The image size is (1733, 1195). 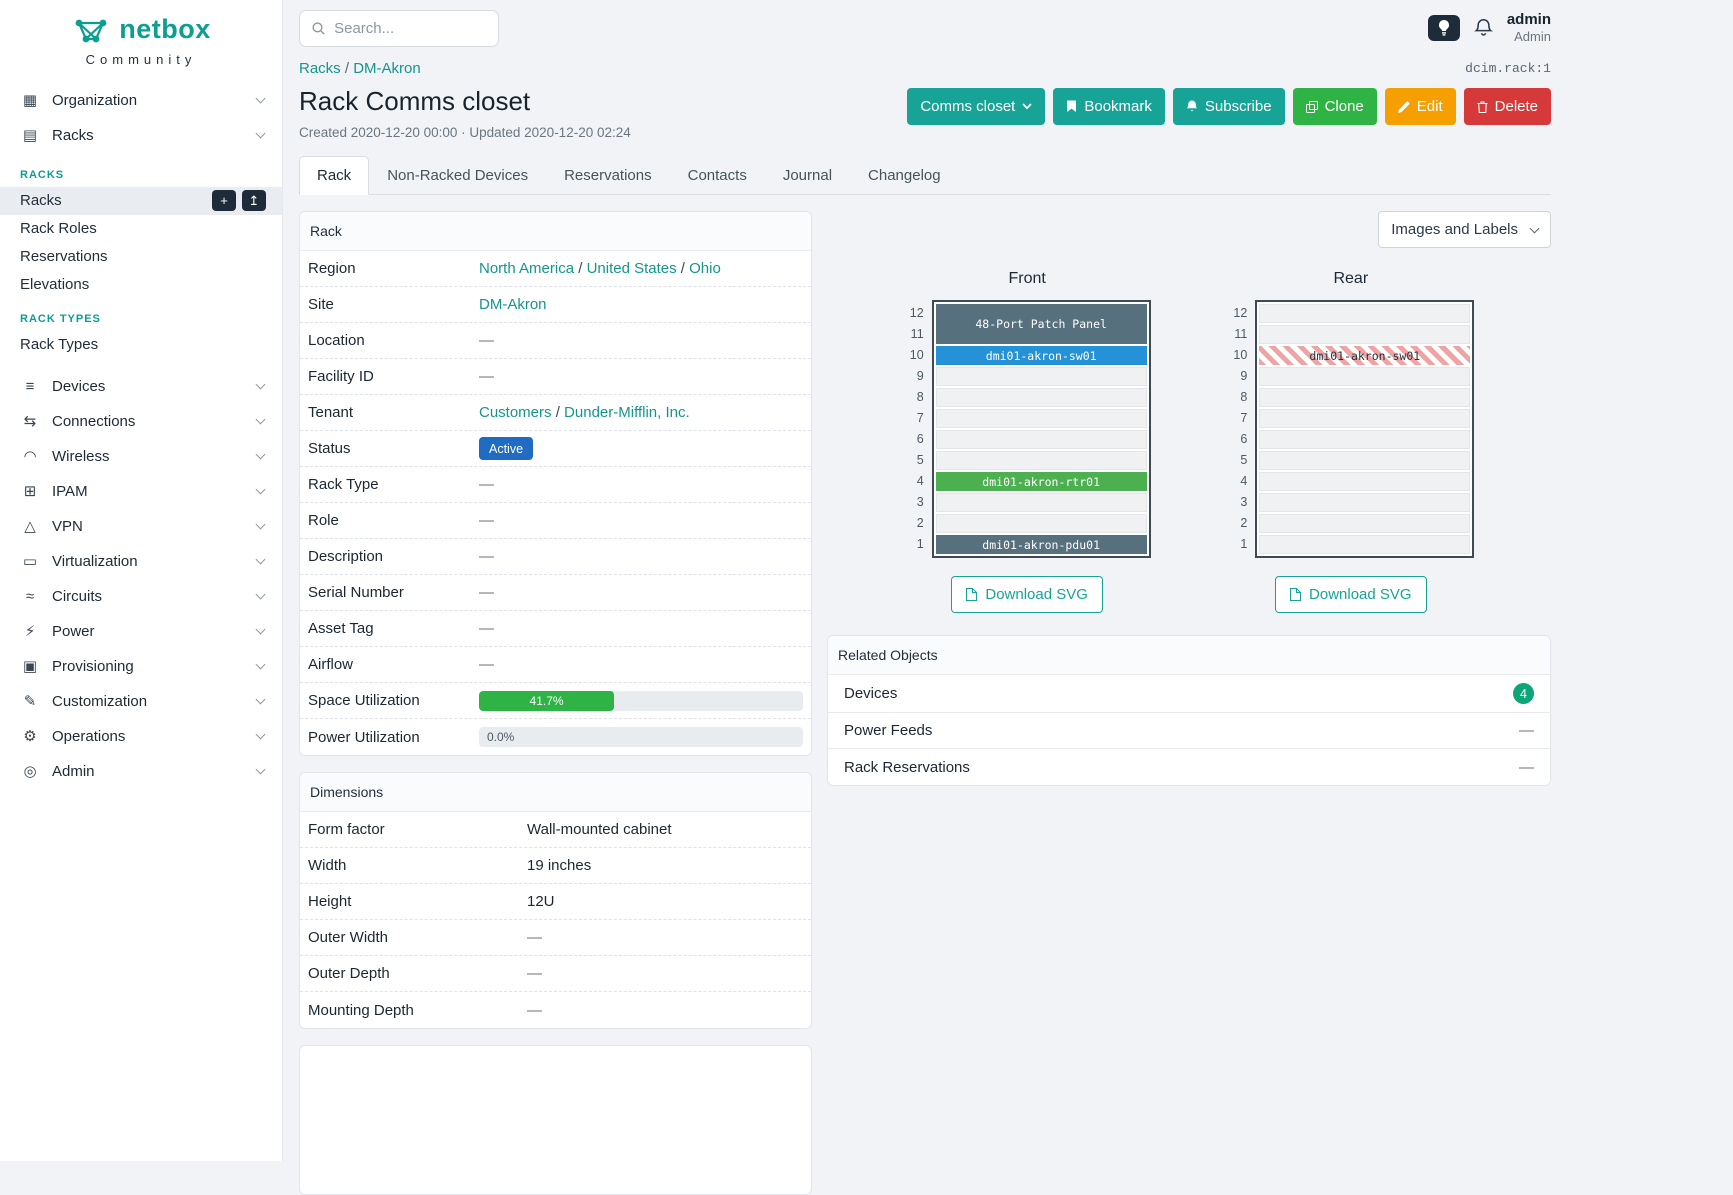 I want to click on subscribe-button: Subscribe, so click(x=1228, y=106).